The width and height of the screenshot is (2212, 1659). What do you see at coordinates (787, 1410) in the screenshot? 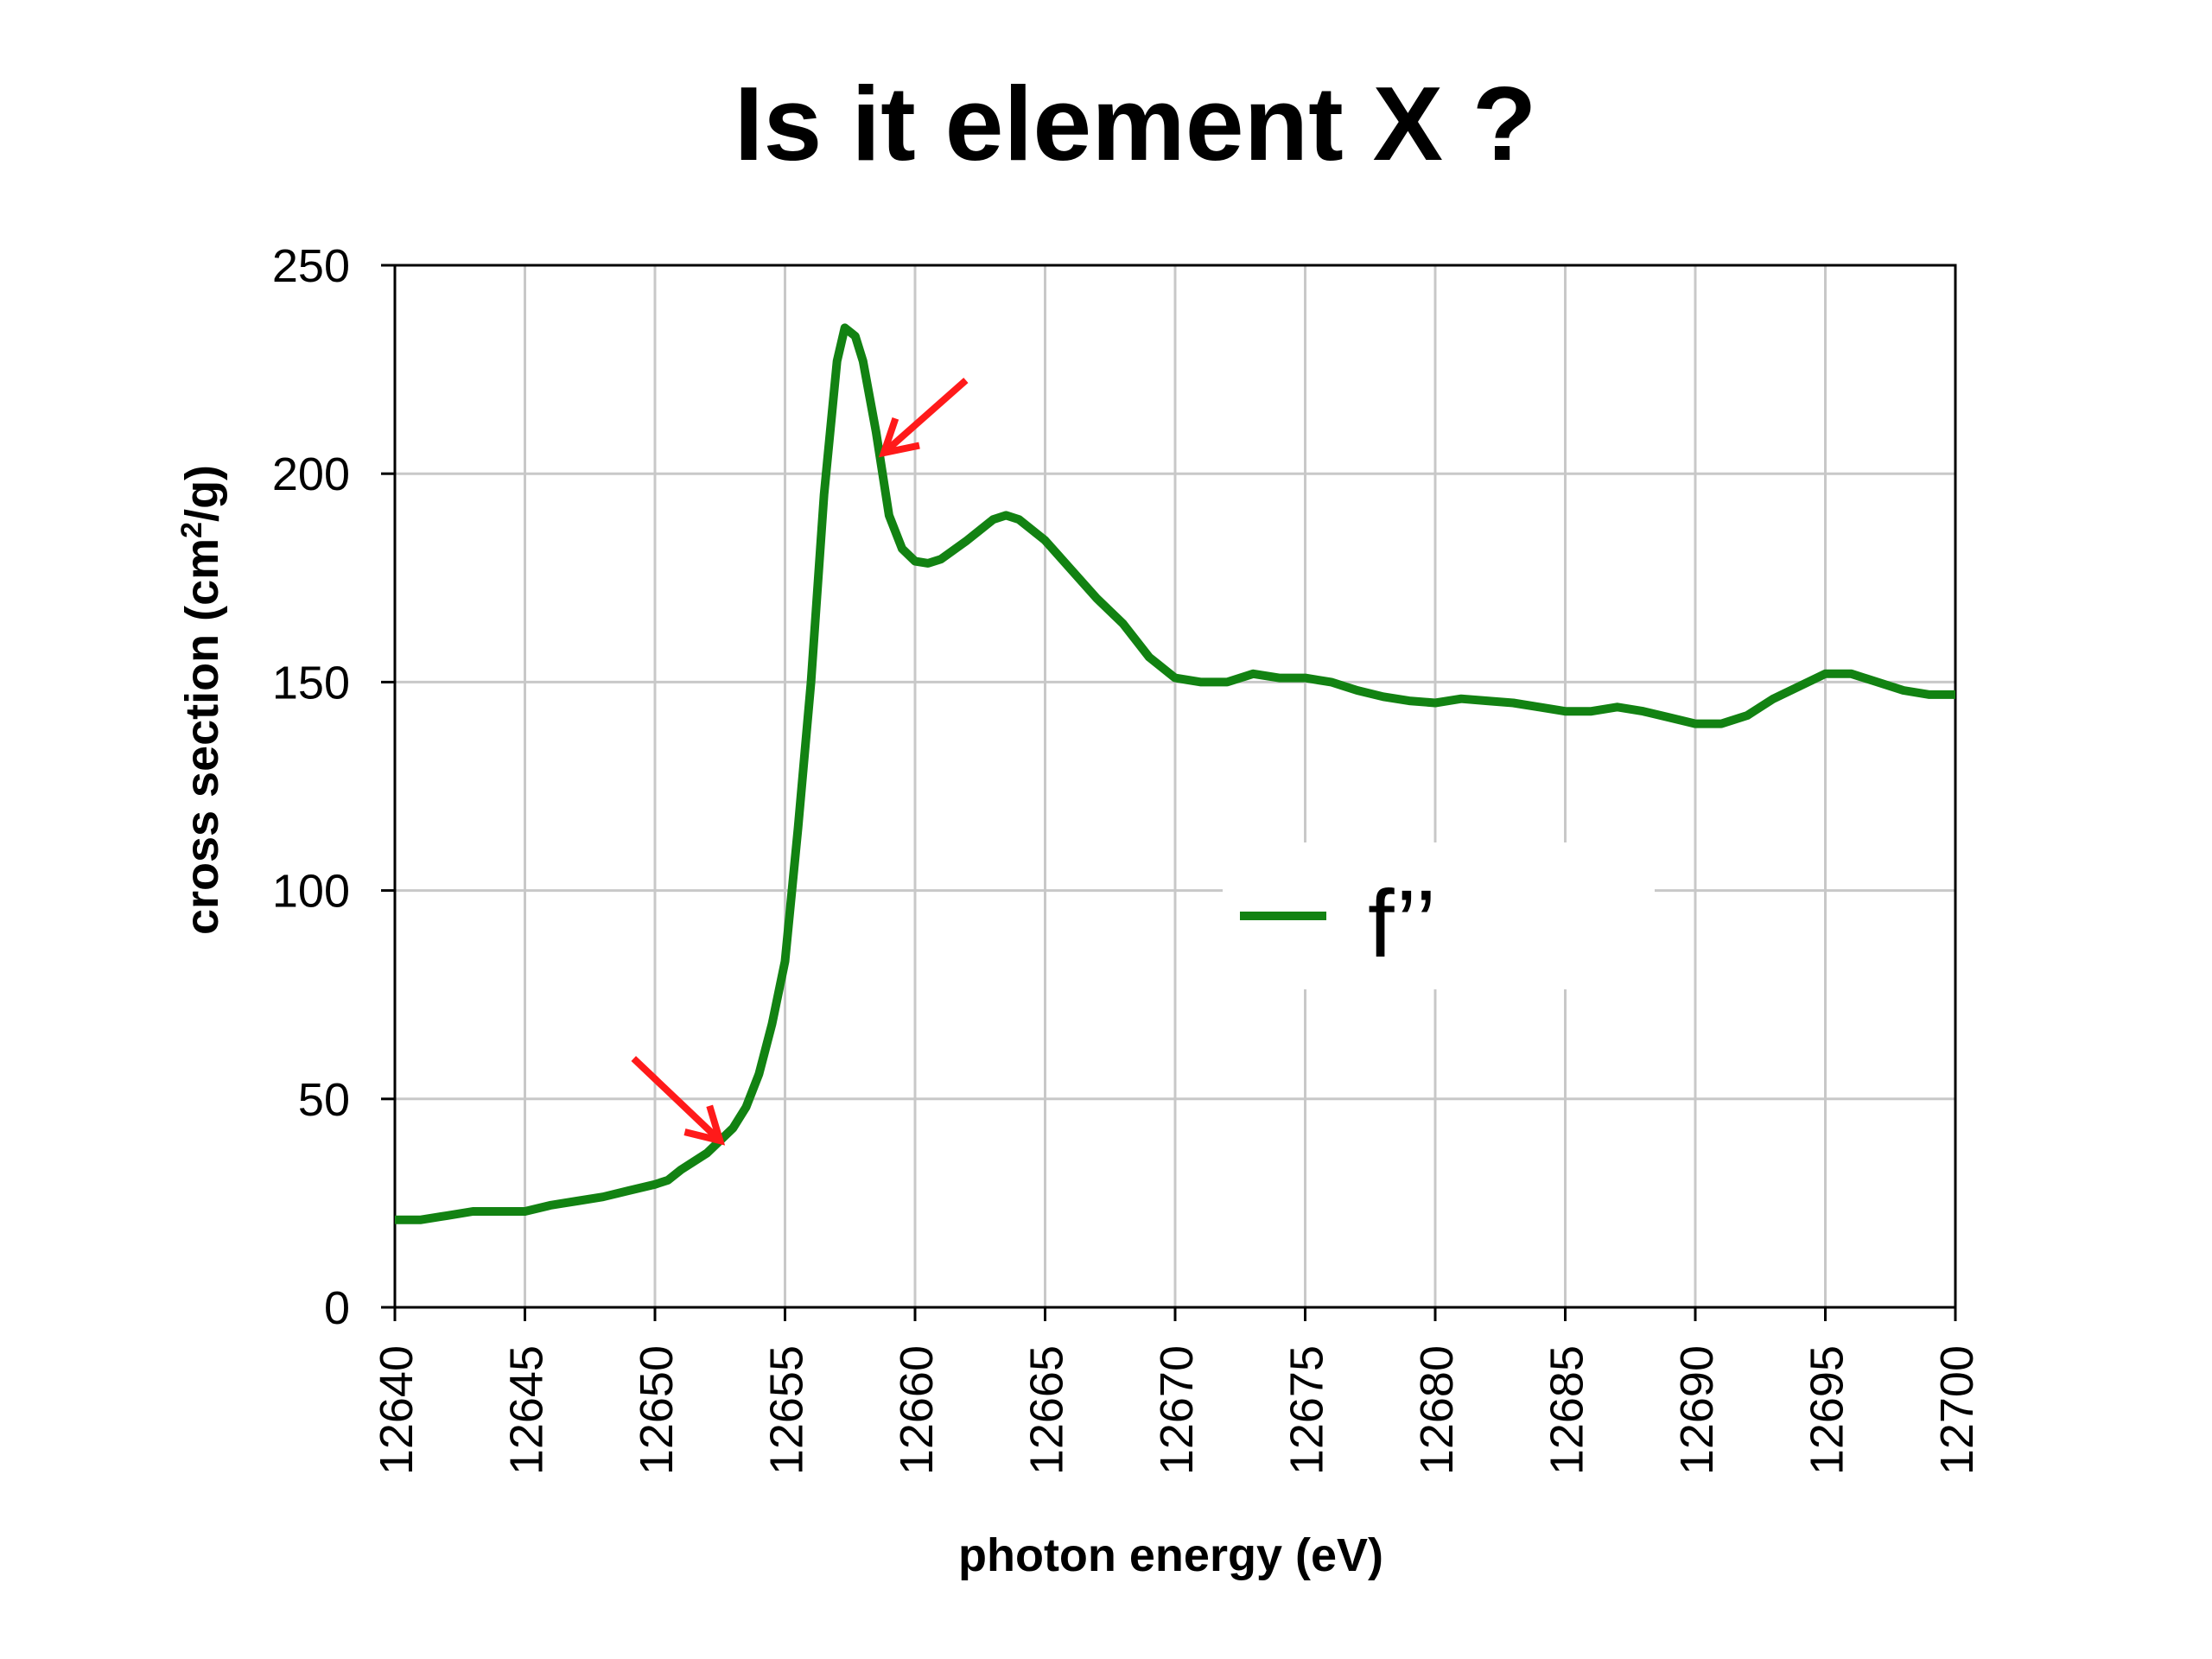
I see `x-tick-label: 12655` at bounding box center [787, 1410].